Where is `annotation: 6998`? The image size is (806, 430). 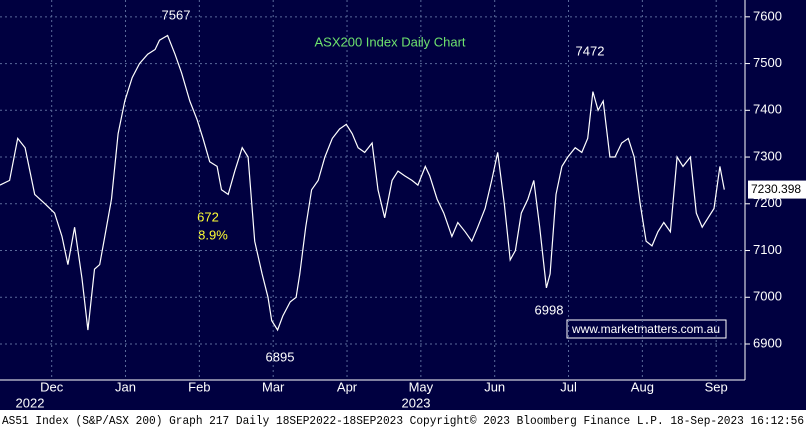
annotation: 6998 is located at coordinates (549, 309).